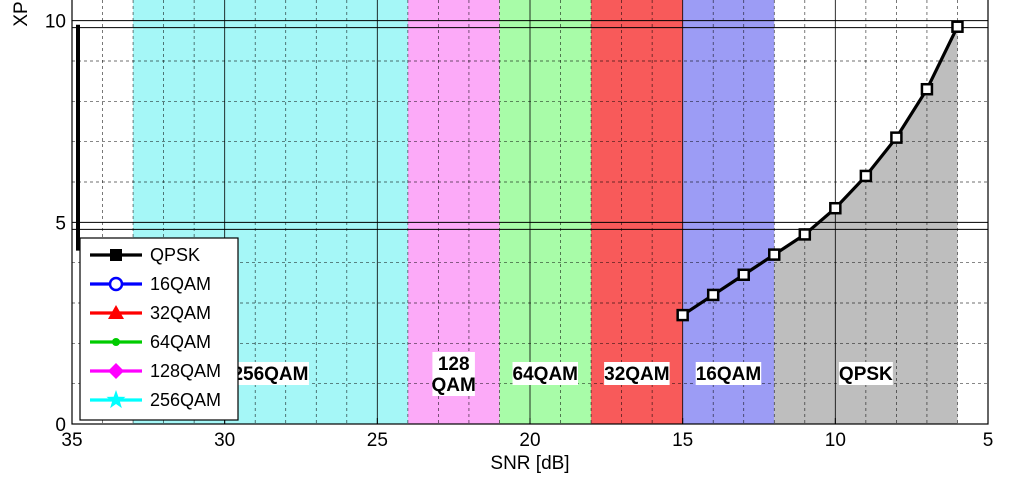 The image size is (1024, 491). I want to click on region-label: 16QAM, so click(728, 374).